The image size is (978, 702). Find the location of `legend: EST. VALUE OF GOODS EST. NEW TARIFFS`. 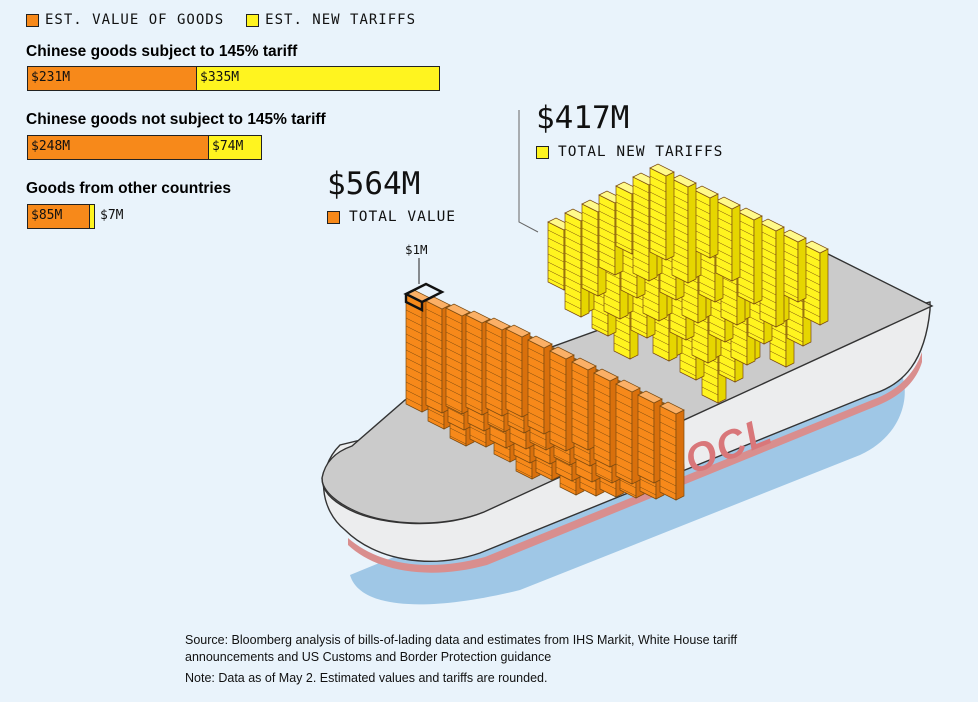

legend: EST. VALUE OF GOODS EST. NEW TARIFFS is located at coordinates (221, 20).